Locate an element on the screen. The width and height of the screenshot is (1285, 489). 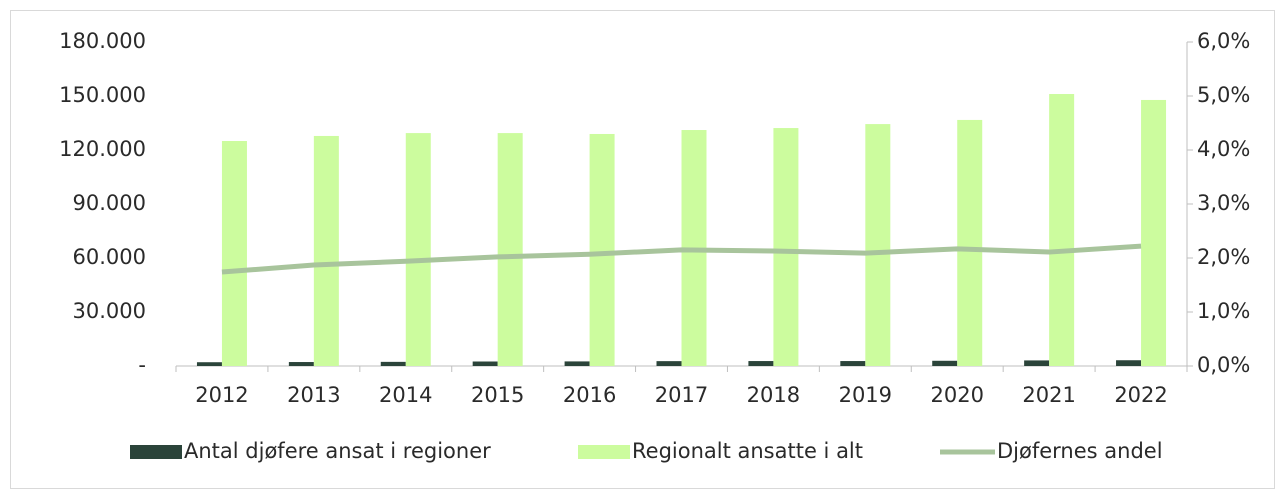
y2-tick-label: 5,0% is located at coordinates (1223, 95).